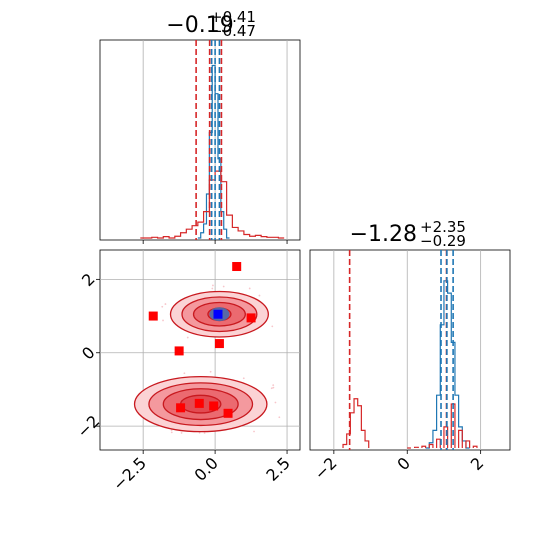 The height and width of the screenshot is (550, 550). What do you see at coordinates (206, 468) in the screenshot?
I see `x-tick-label-1: 0.0` at bounding box center [206, 468].